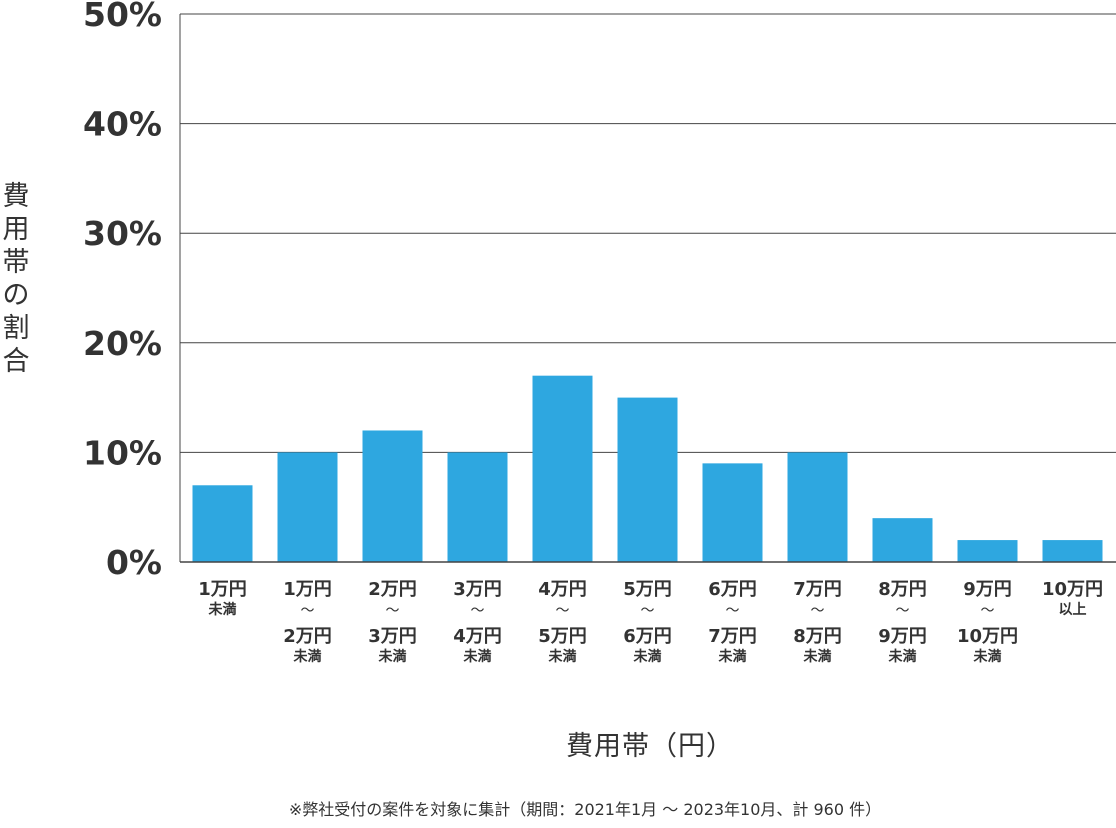 This screenshot has width=1116, height=828. I want to click on x-tick-label: 8万円〜 9万円未満, so click(902, 622).